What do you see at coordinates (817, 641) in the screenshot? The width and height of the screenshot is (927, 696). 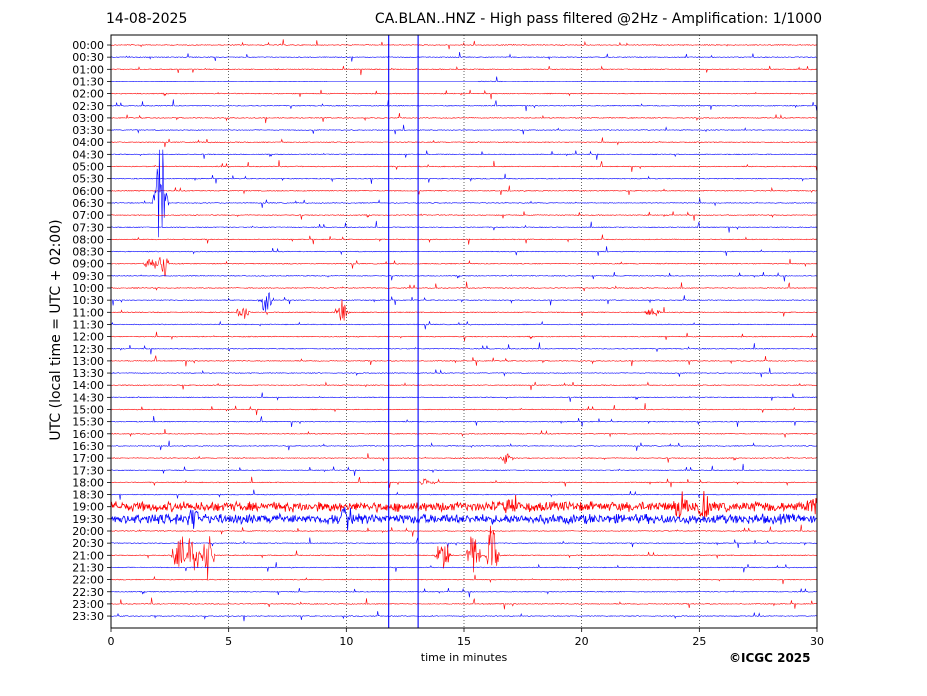 I see `x-tick-label: 30` at bounding box center [817, 641].